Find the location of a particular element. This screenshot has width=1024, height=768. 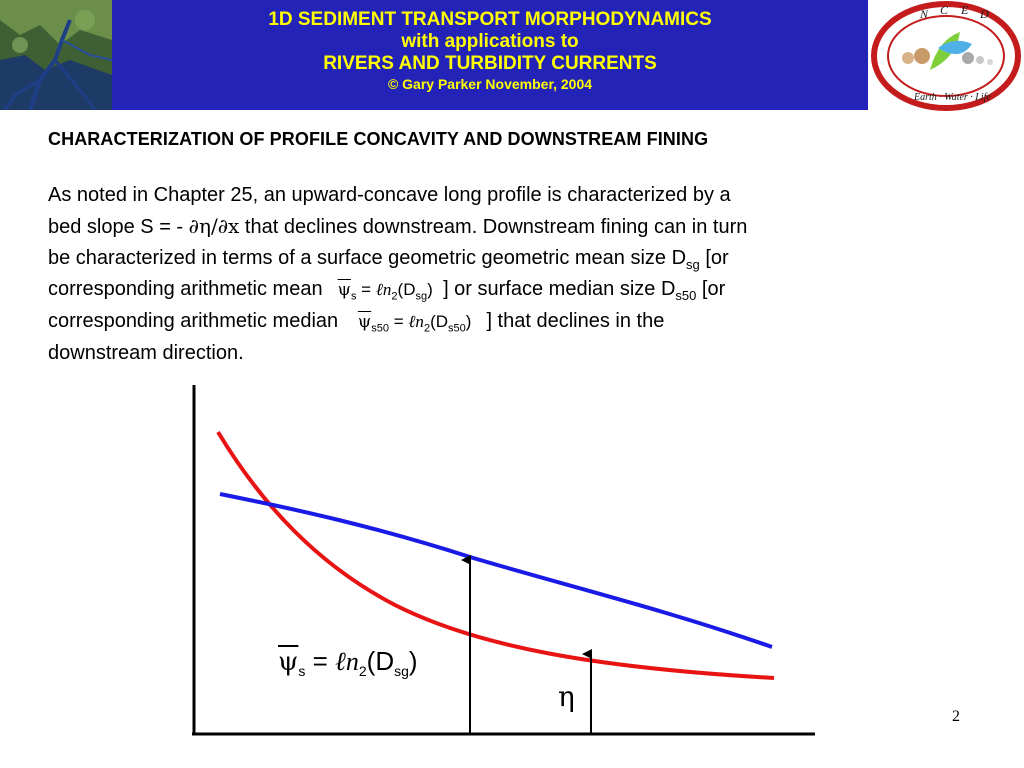

satellite-delta-image is located at coordinates (56, 55).